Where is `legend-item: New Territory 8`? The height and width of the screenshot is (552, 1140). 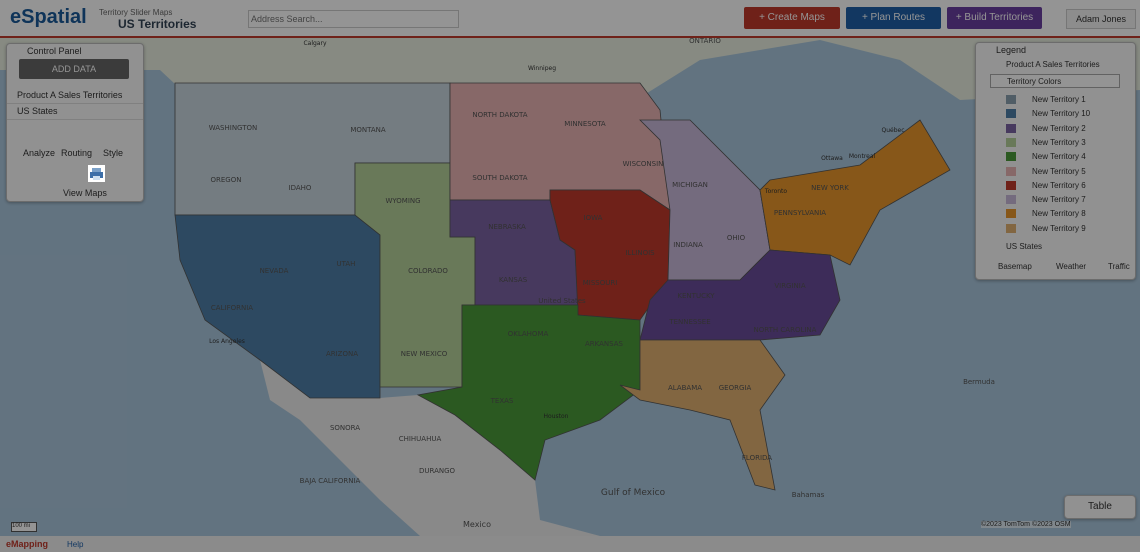 legend-item: New Territory 8 is located at coordinates (1046, 214).